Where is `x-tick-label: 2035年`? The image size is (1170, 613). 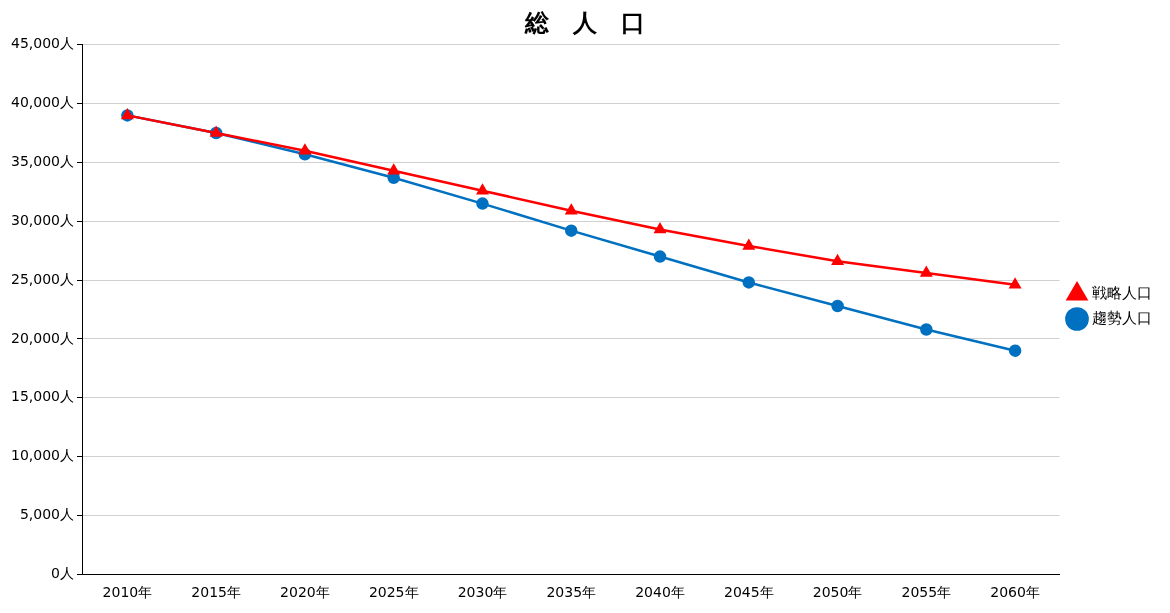
x-tick-label: 2035年 is located at coordinates (571, 592).